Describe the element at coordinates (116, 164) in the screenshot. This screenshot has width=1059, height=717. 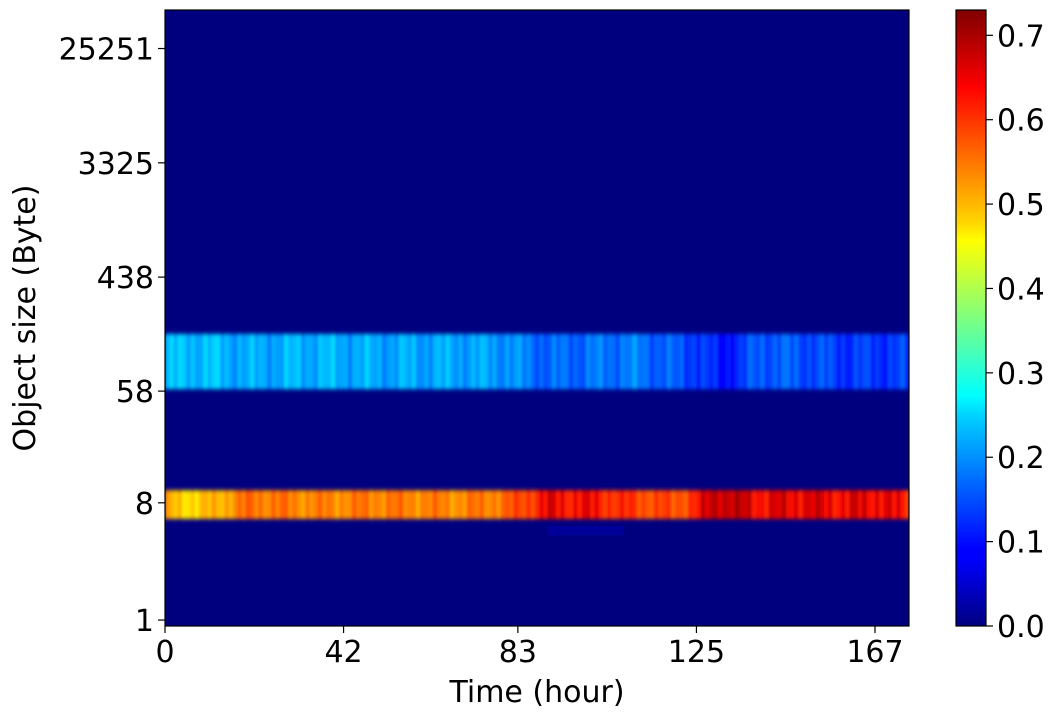
I see `y-tick-label: 3325` at that location.